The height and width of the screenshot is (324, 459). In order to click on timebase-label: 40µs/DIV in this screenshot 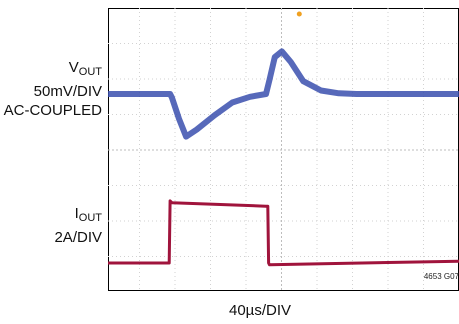, I will do `click(260, 310)`.